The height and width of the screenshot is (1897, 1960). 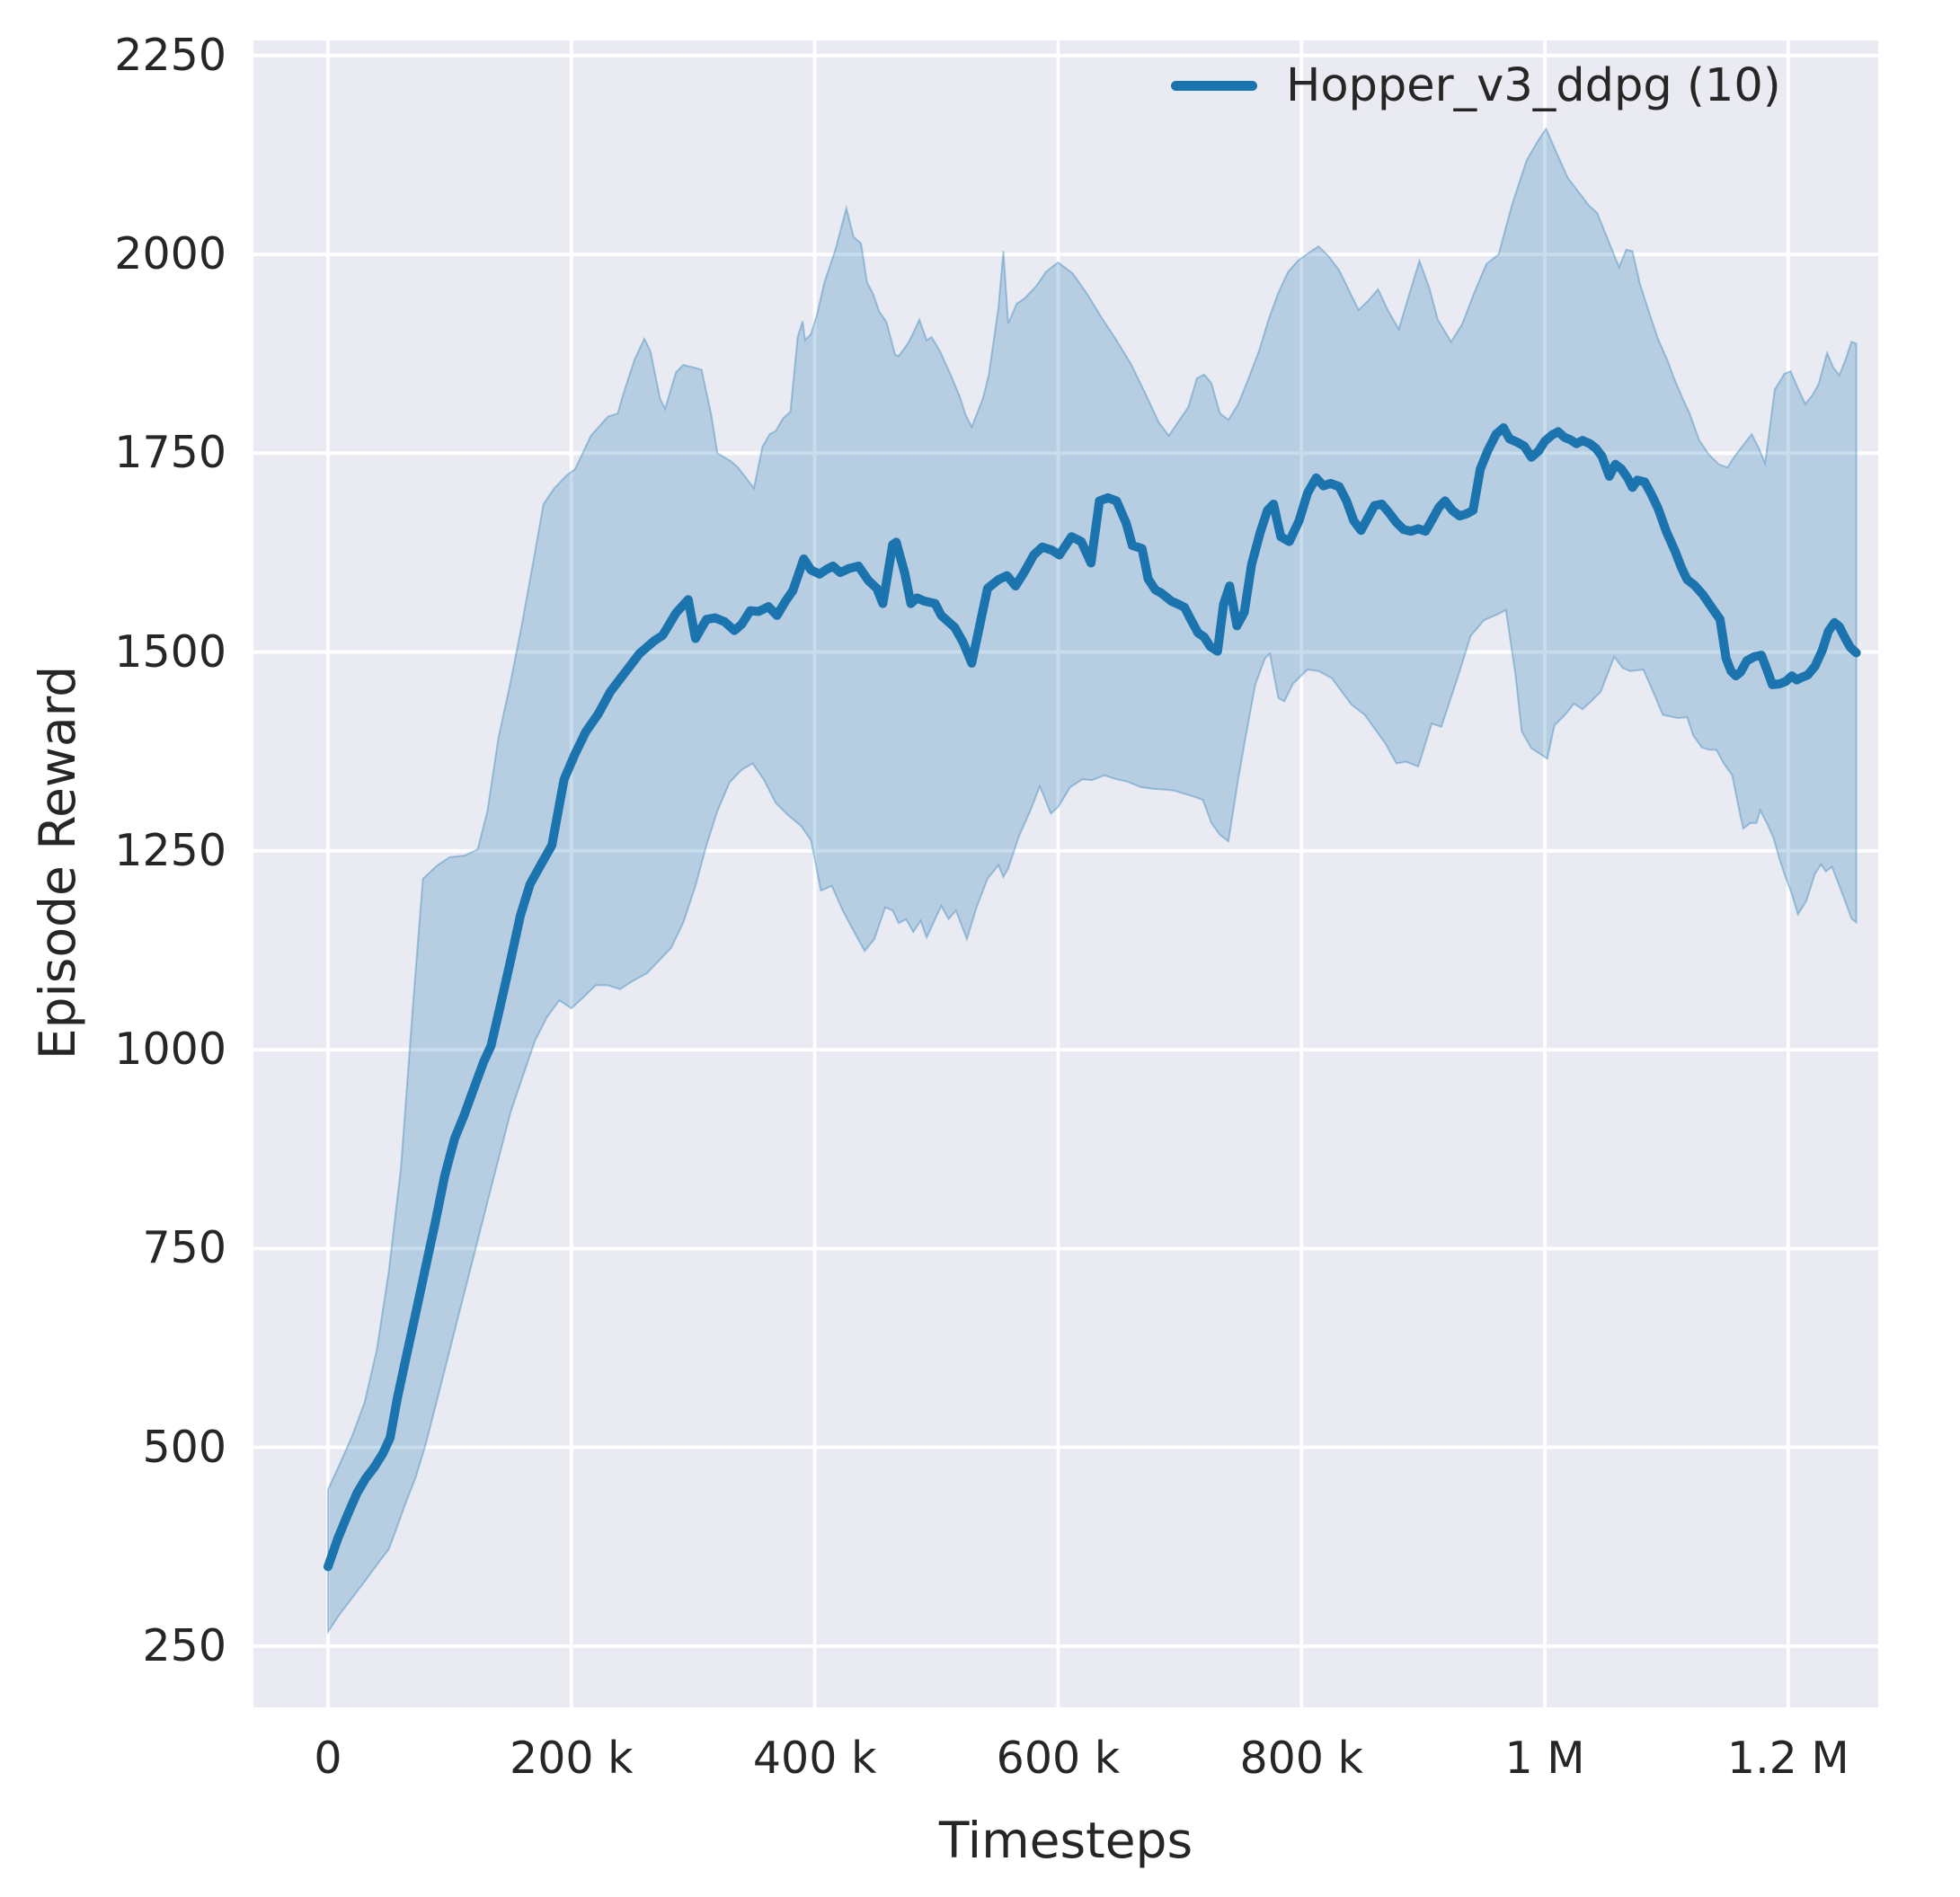 I want to click on y-tick-label: 500, so click(x=184, y=1447).